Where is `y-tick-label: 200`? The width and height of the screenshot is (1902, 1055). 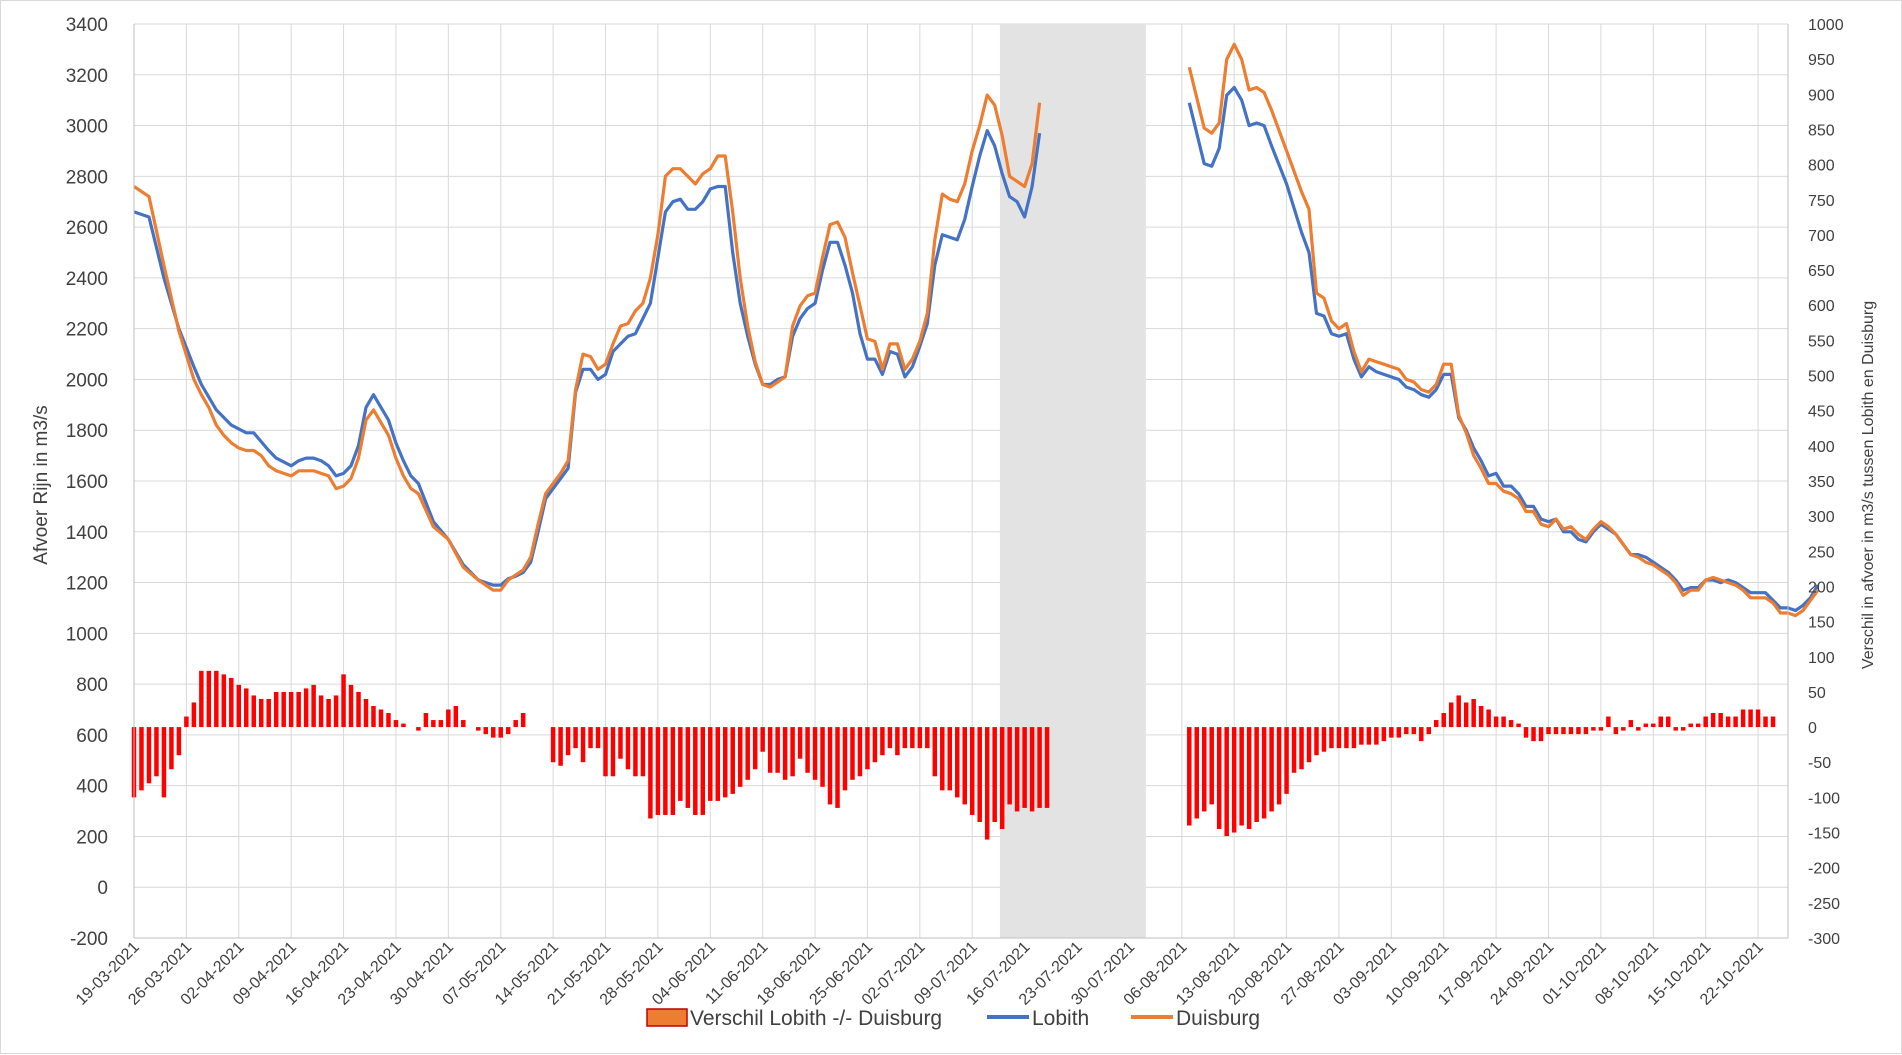 y-tick-label: 200 is located at coordinates (92, 837).